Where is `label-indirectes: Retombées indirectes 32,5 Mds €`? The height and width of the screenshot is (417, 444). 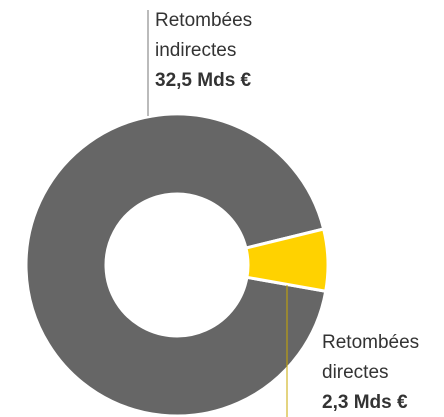
label-indirectes: Retombées indirectes 32,5 Mds € is located at coordinates (215, 51).